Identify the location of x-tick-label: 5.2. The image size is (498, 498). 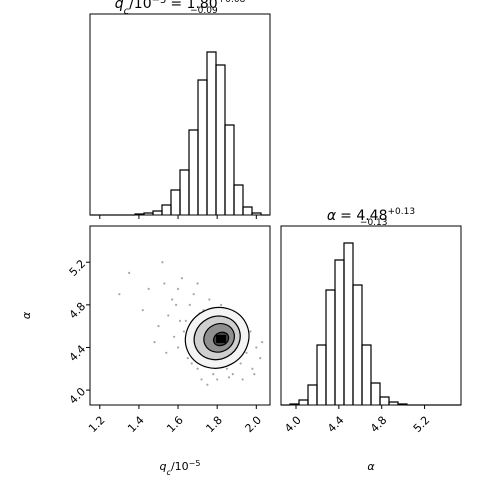
(422, 425).